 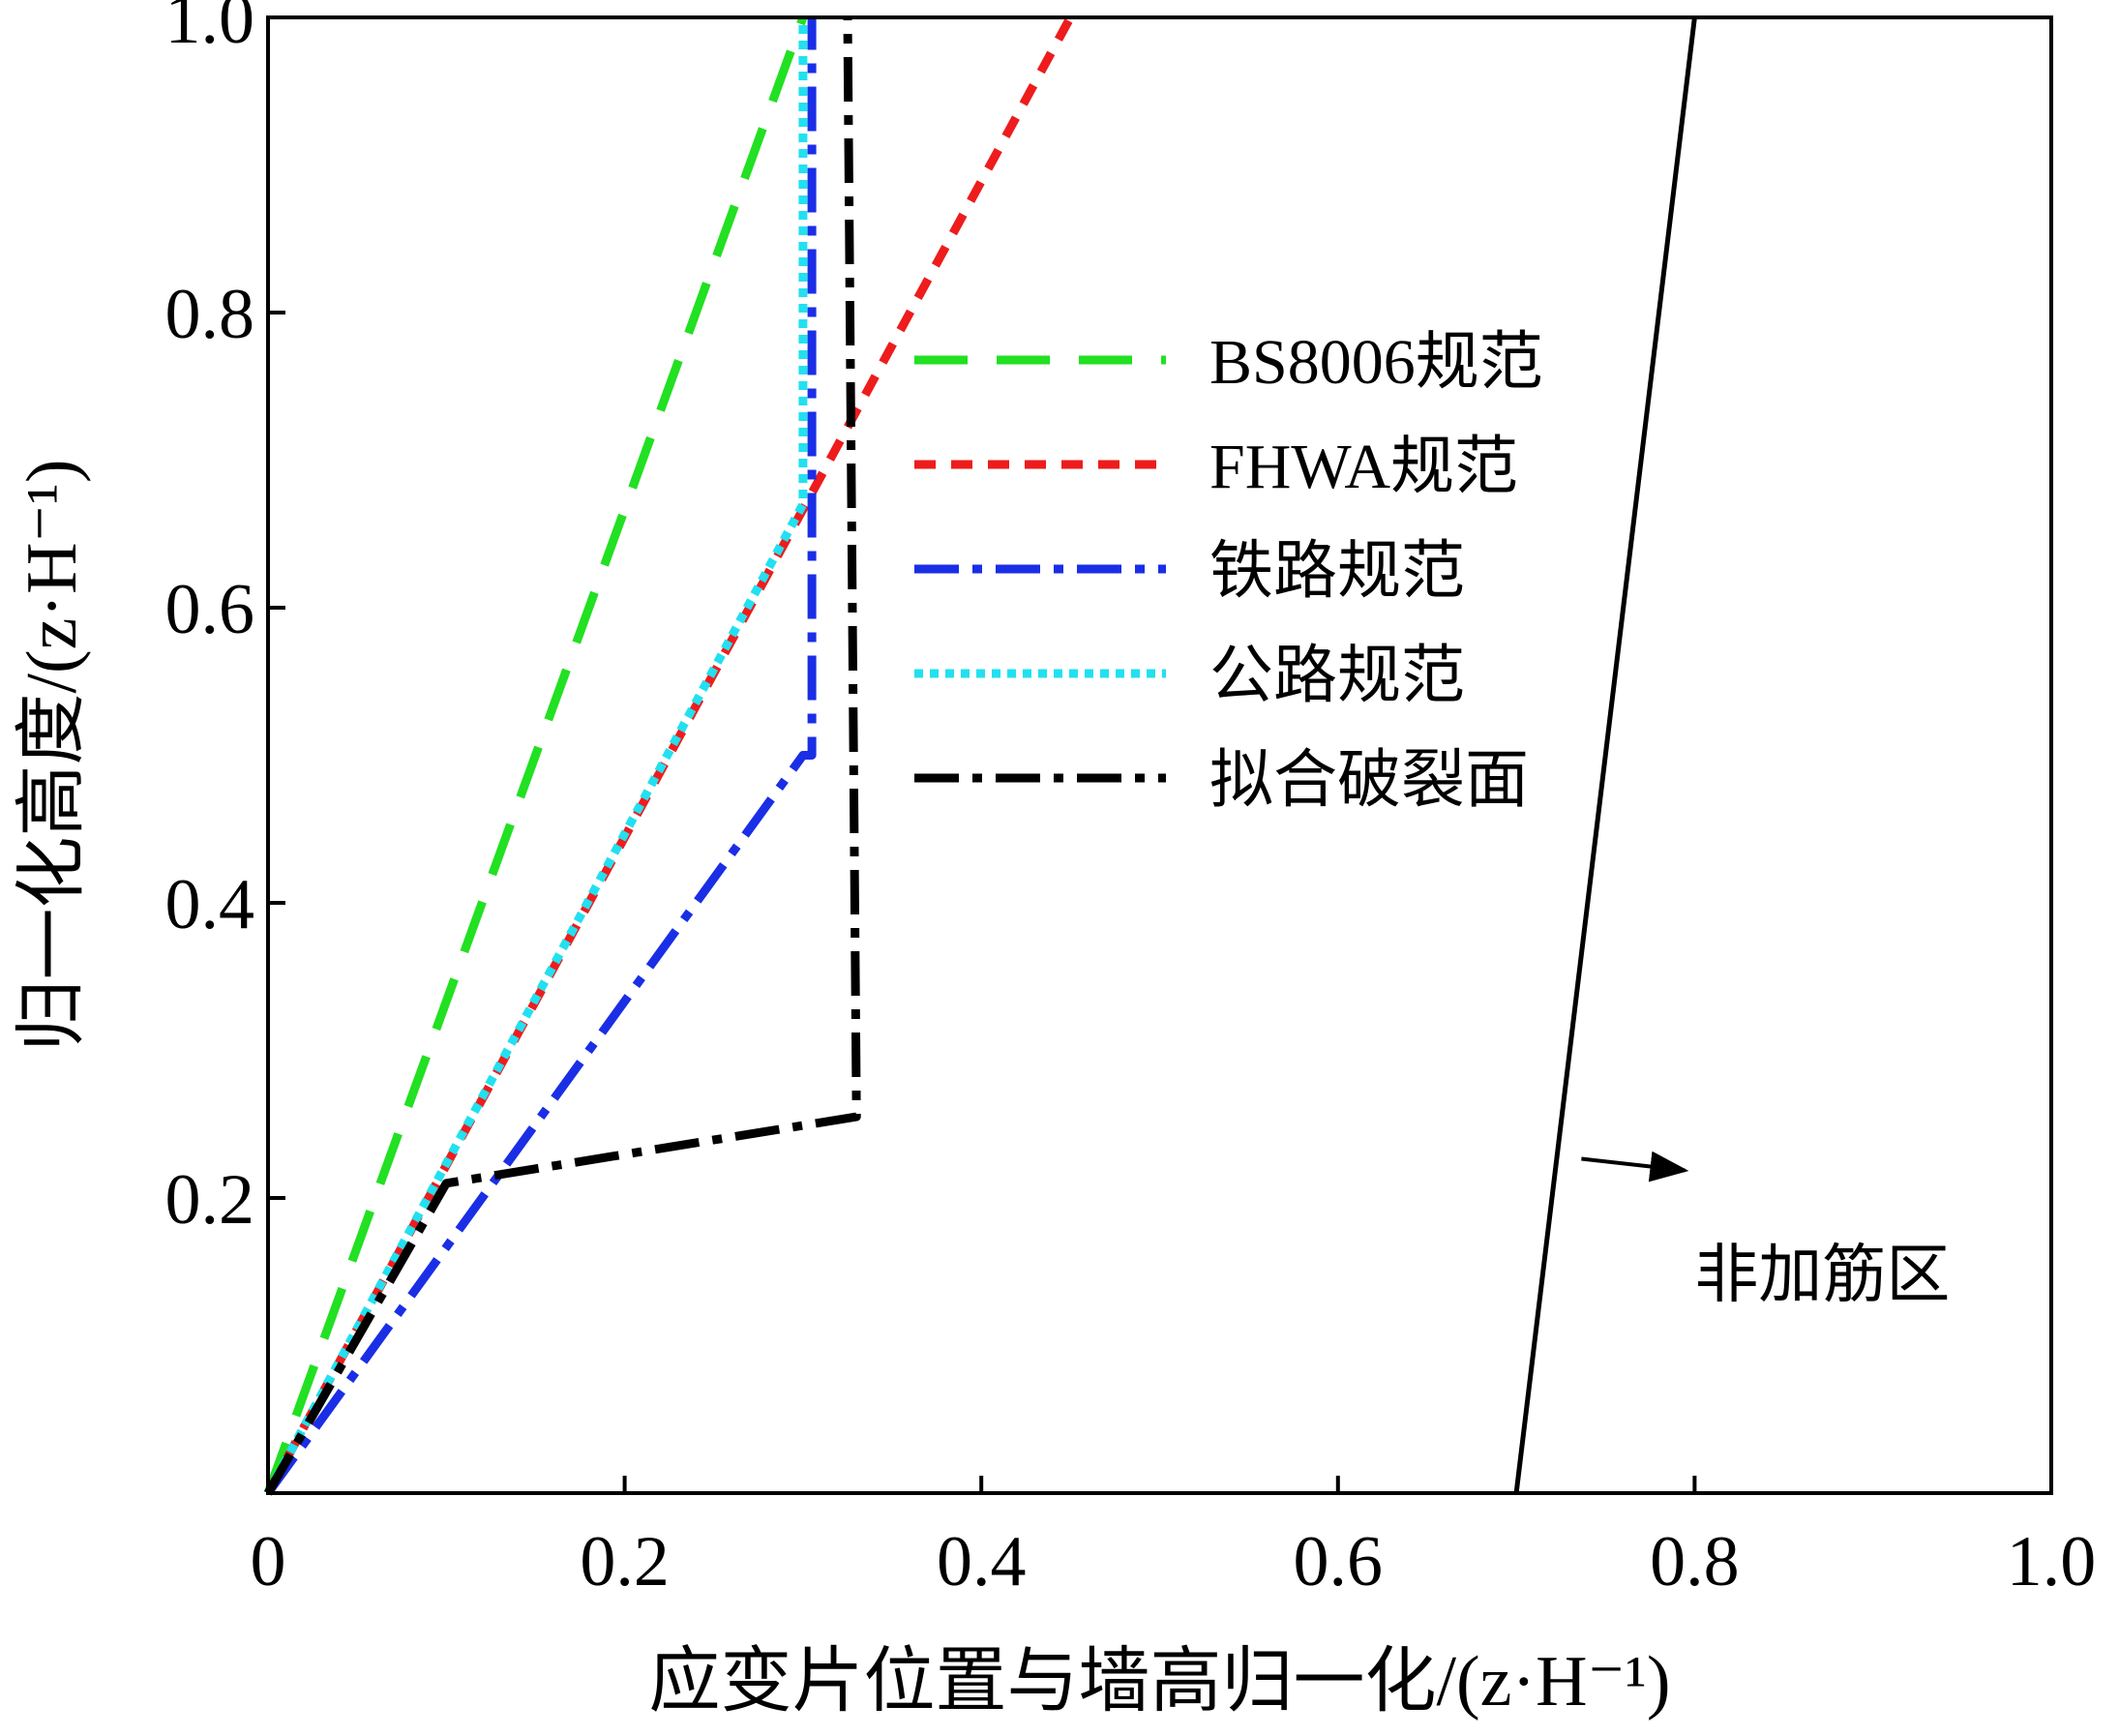 What do you see at coordinates (210, 1200) in the screenshot?
I see `y-tick-label-0: 0.2` at bounding box center [210, 1200].